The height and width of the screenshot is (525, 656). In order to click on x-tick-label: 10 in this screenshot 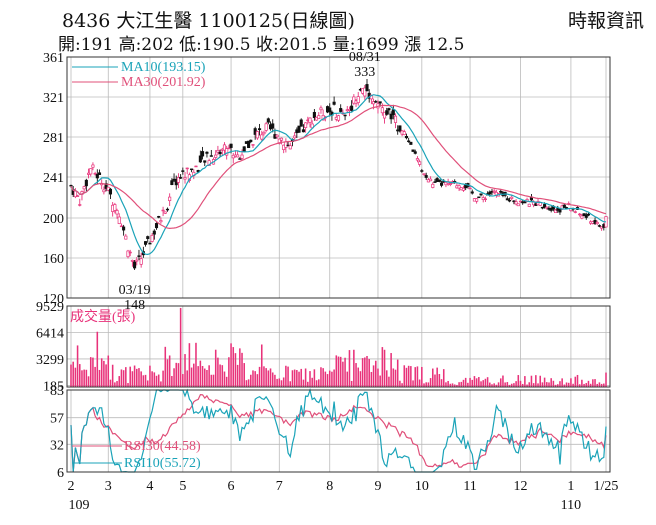, I will do `click(422, 486)`.